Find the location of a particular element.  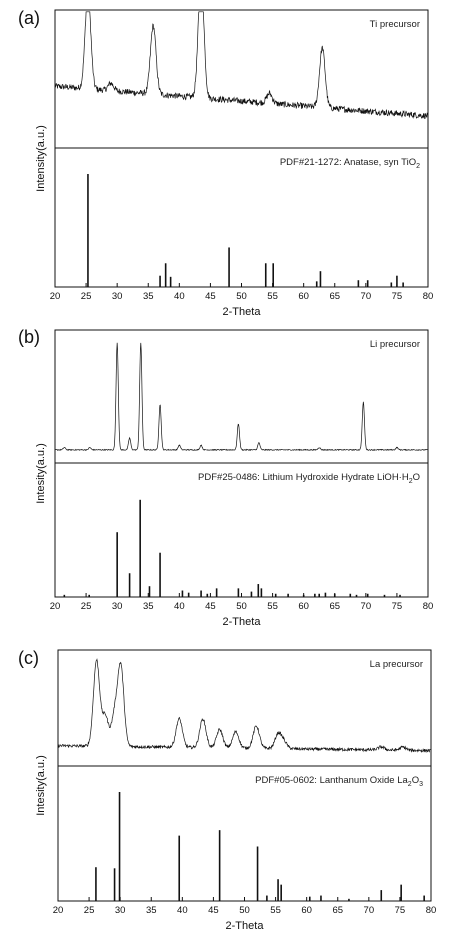

reference-label: PDF#05-0602: Lanthanum Oxide La2O3 is located at coordinates (339, 781).